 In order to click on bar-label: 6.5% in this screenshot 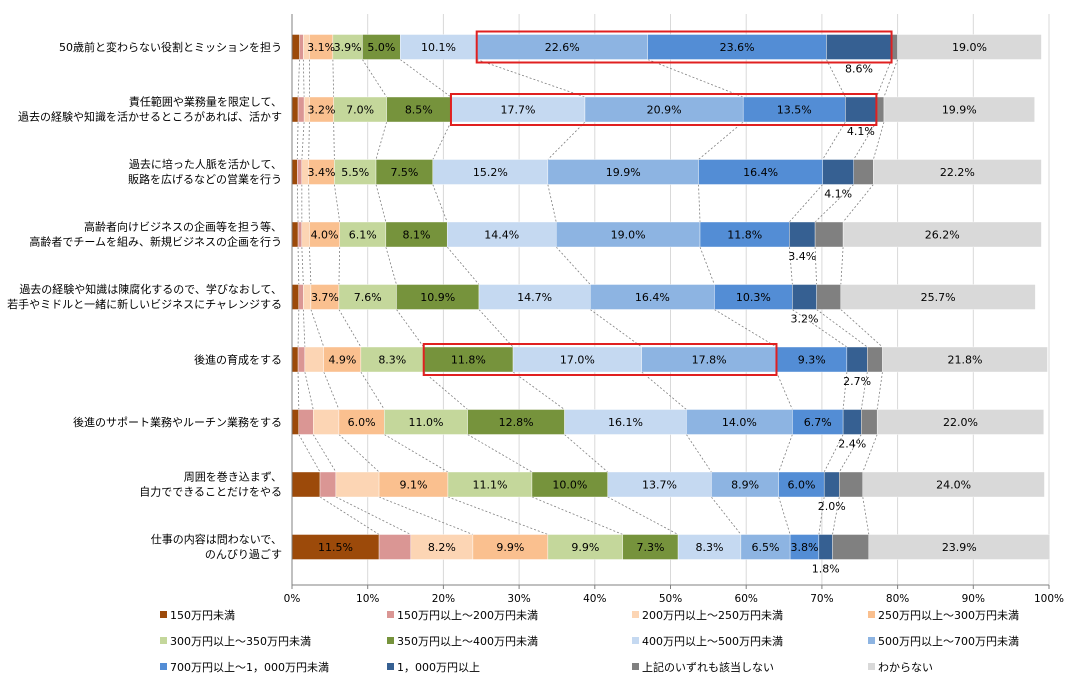, I will do `click(766, 547)`.